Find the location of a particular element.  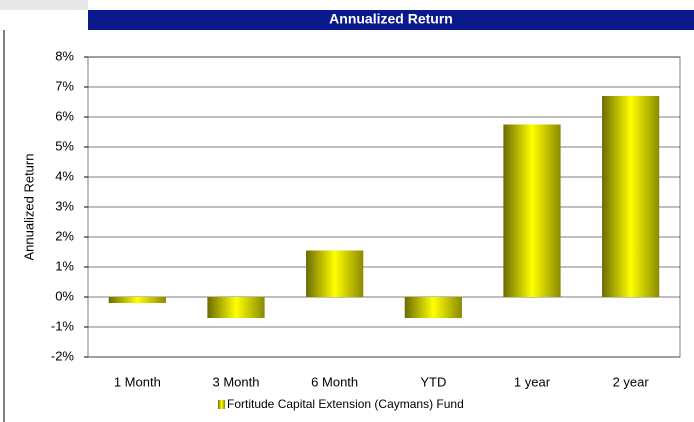

x-tick-label: 6 Month is located at coordinates (334, 381).